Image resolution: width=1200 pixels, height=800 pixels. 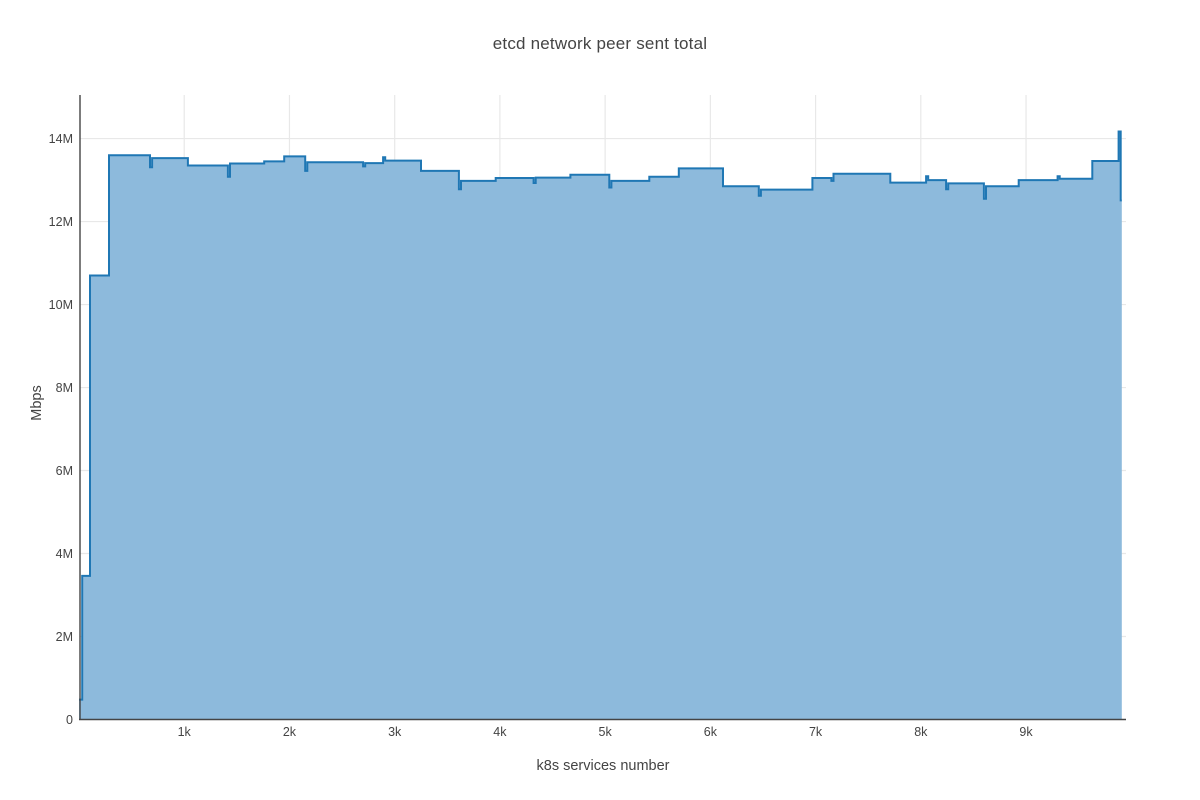 I want to click on y-tick-label: 8M, so click(x=64, y=388).